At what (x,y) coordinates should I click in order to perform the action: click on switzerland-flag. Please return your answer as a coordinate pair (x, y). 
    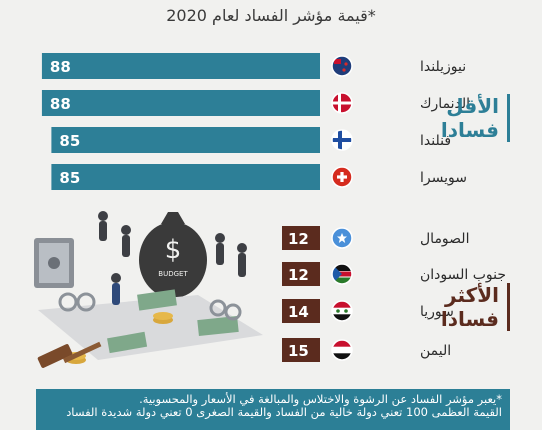
    Looking at the image, I should click on (342, 177).